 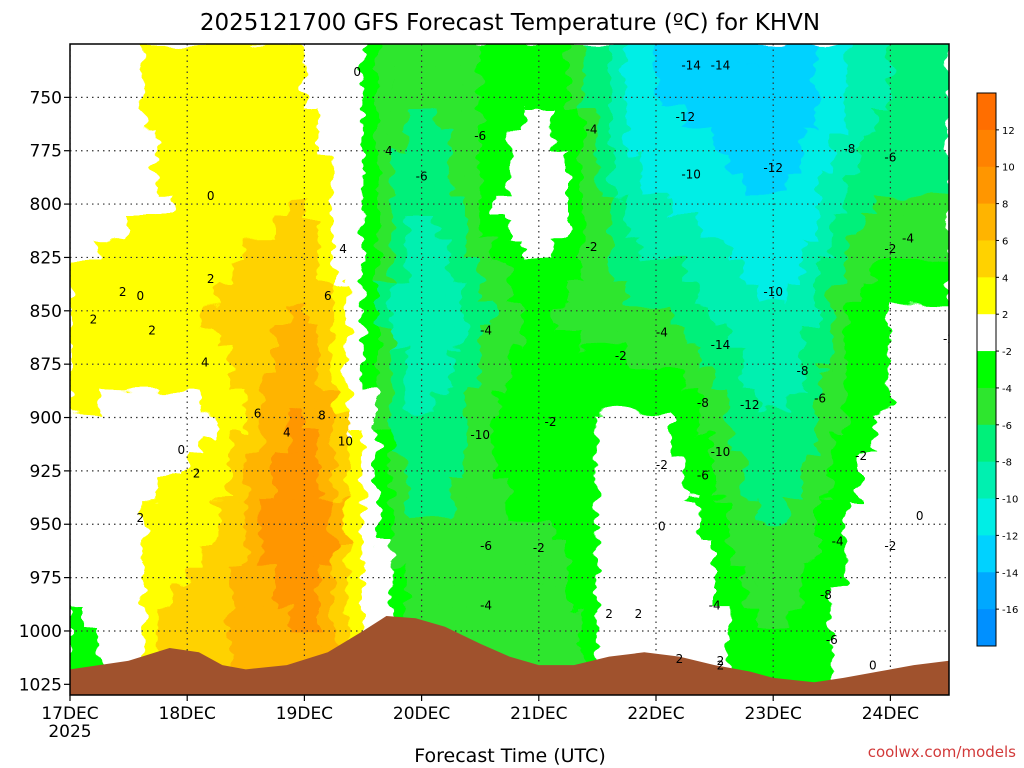 What do you see at coordinates (46, 312) in the screenshot?
I see `y-tick-label: 850` at bounding box center [46, 312].